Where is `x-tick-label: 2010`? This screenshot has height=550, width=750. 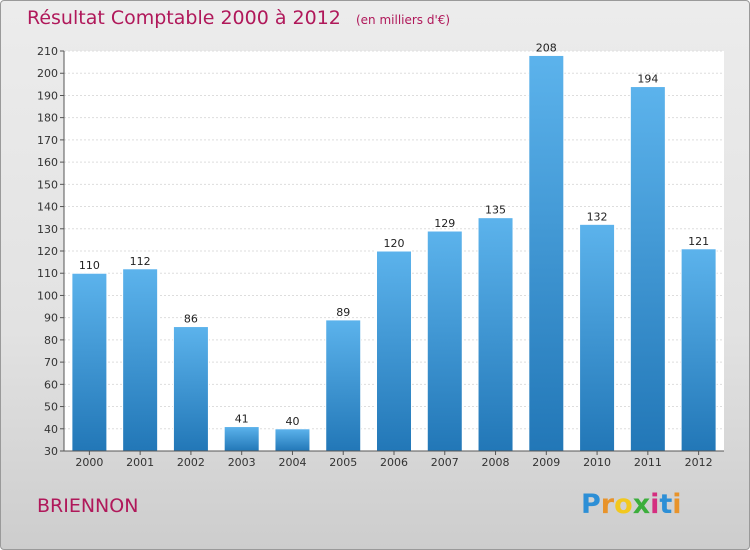
x-tick-label: 2010 is located at coordinates (597, 462).